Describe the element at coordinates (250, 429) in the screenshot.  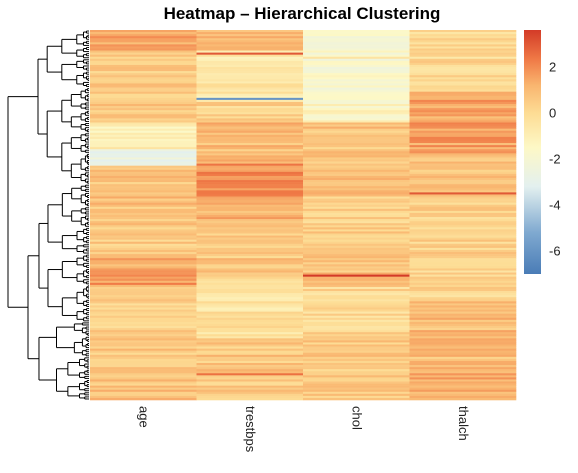
I see `column-label: trestbps` at that location.